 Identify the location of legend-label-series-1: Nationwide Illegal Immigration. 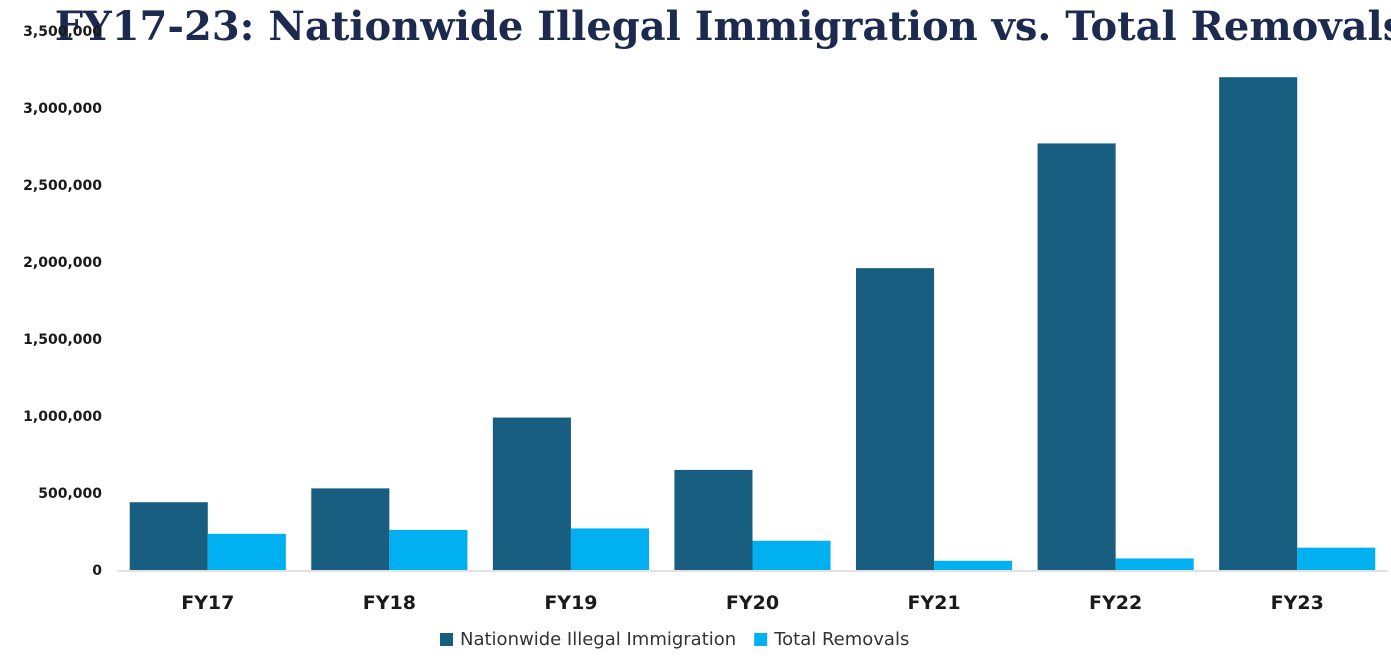
(598, 639).